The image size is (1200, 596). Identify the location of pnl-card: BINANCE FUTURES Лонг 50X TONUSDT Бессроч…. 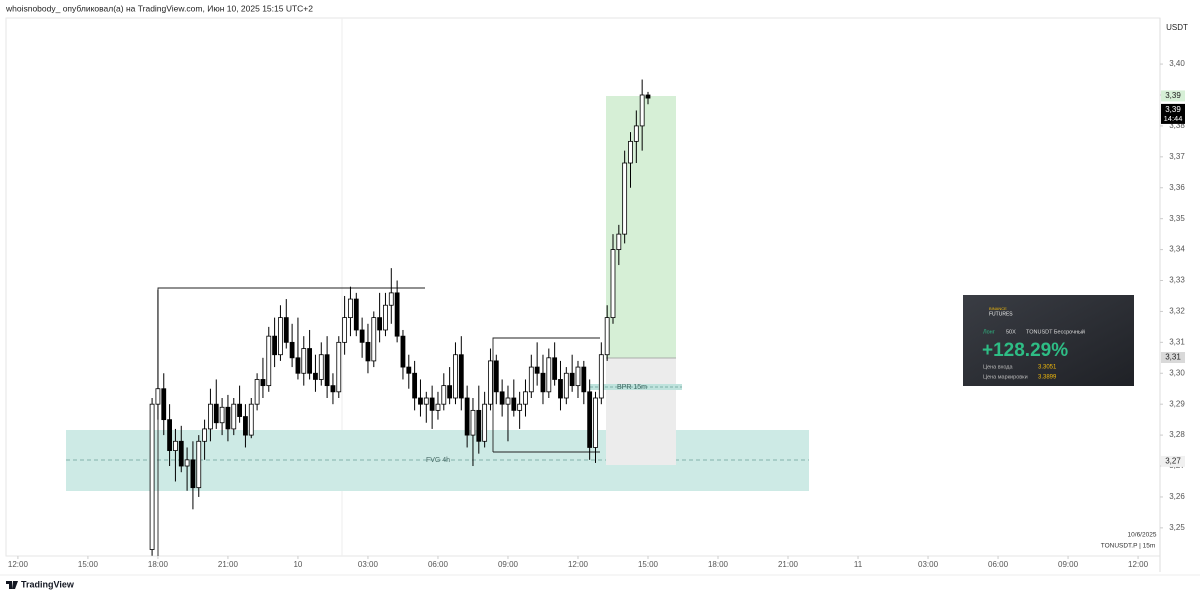
(1048, 340).